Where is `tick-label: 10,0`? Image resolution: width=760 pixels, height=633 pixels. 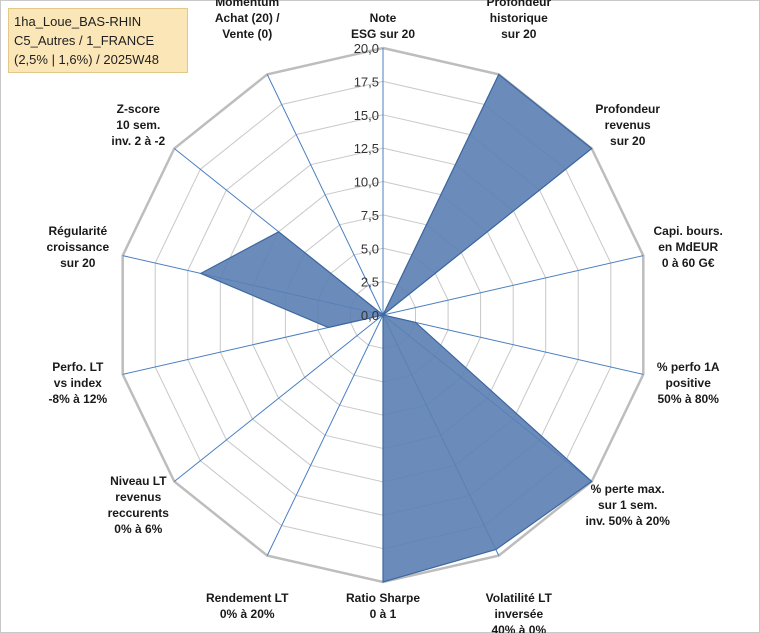
tick-label: 10,0 is located at coordinates (366, 182).